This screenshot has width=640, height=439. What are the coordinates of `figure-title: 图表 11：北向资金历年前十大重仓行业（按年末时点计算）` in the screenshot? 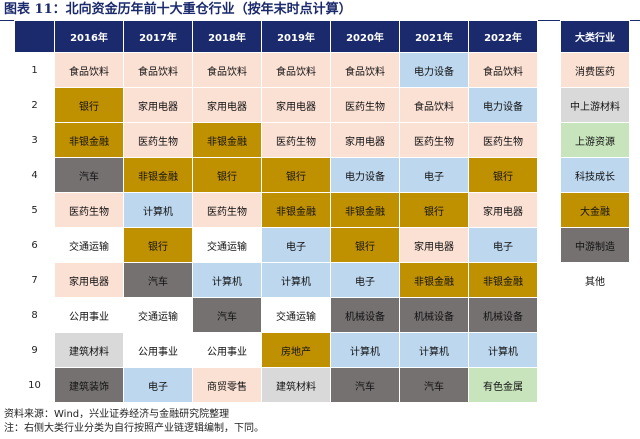 It's located at (178, 9).